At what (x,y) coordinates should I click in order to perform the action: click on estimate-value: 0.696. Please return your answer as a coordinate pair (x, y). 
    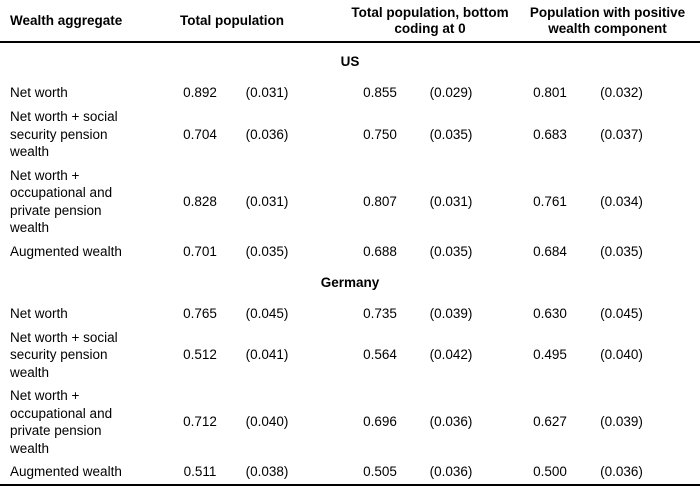
    Looking at the image, I should click on (380, 422).